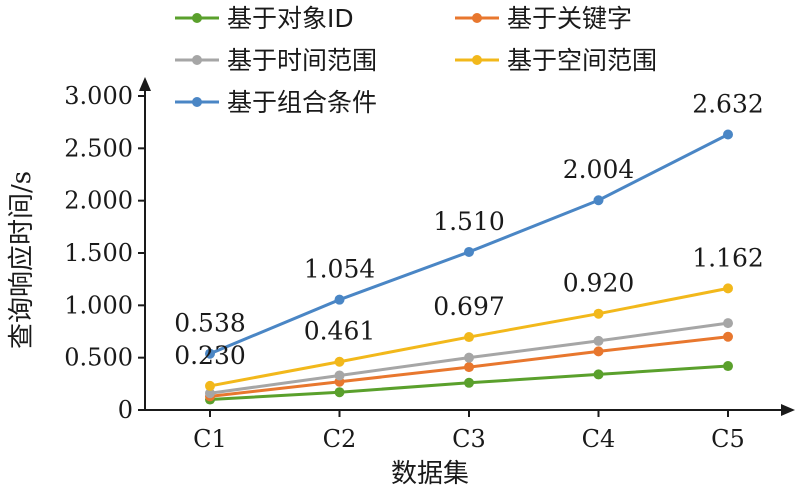  Describe the element at coordinates (210, 439) in the screenshot. I see `x-tick-label: C1` at that location.